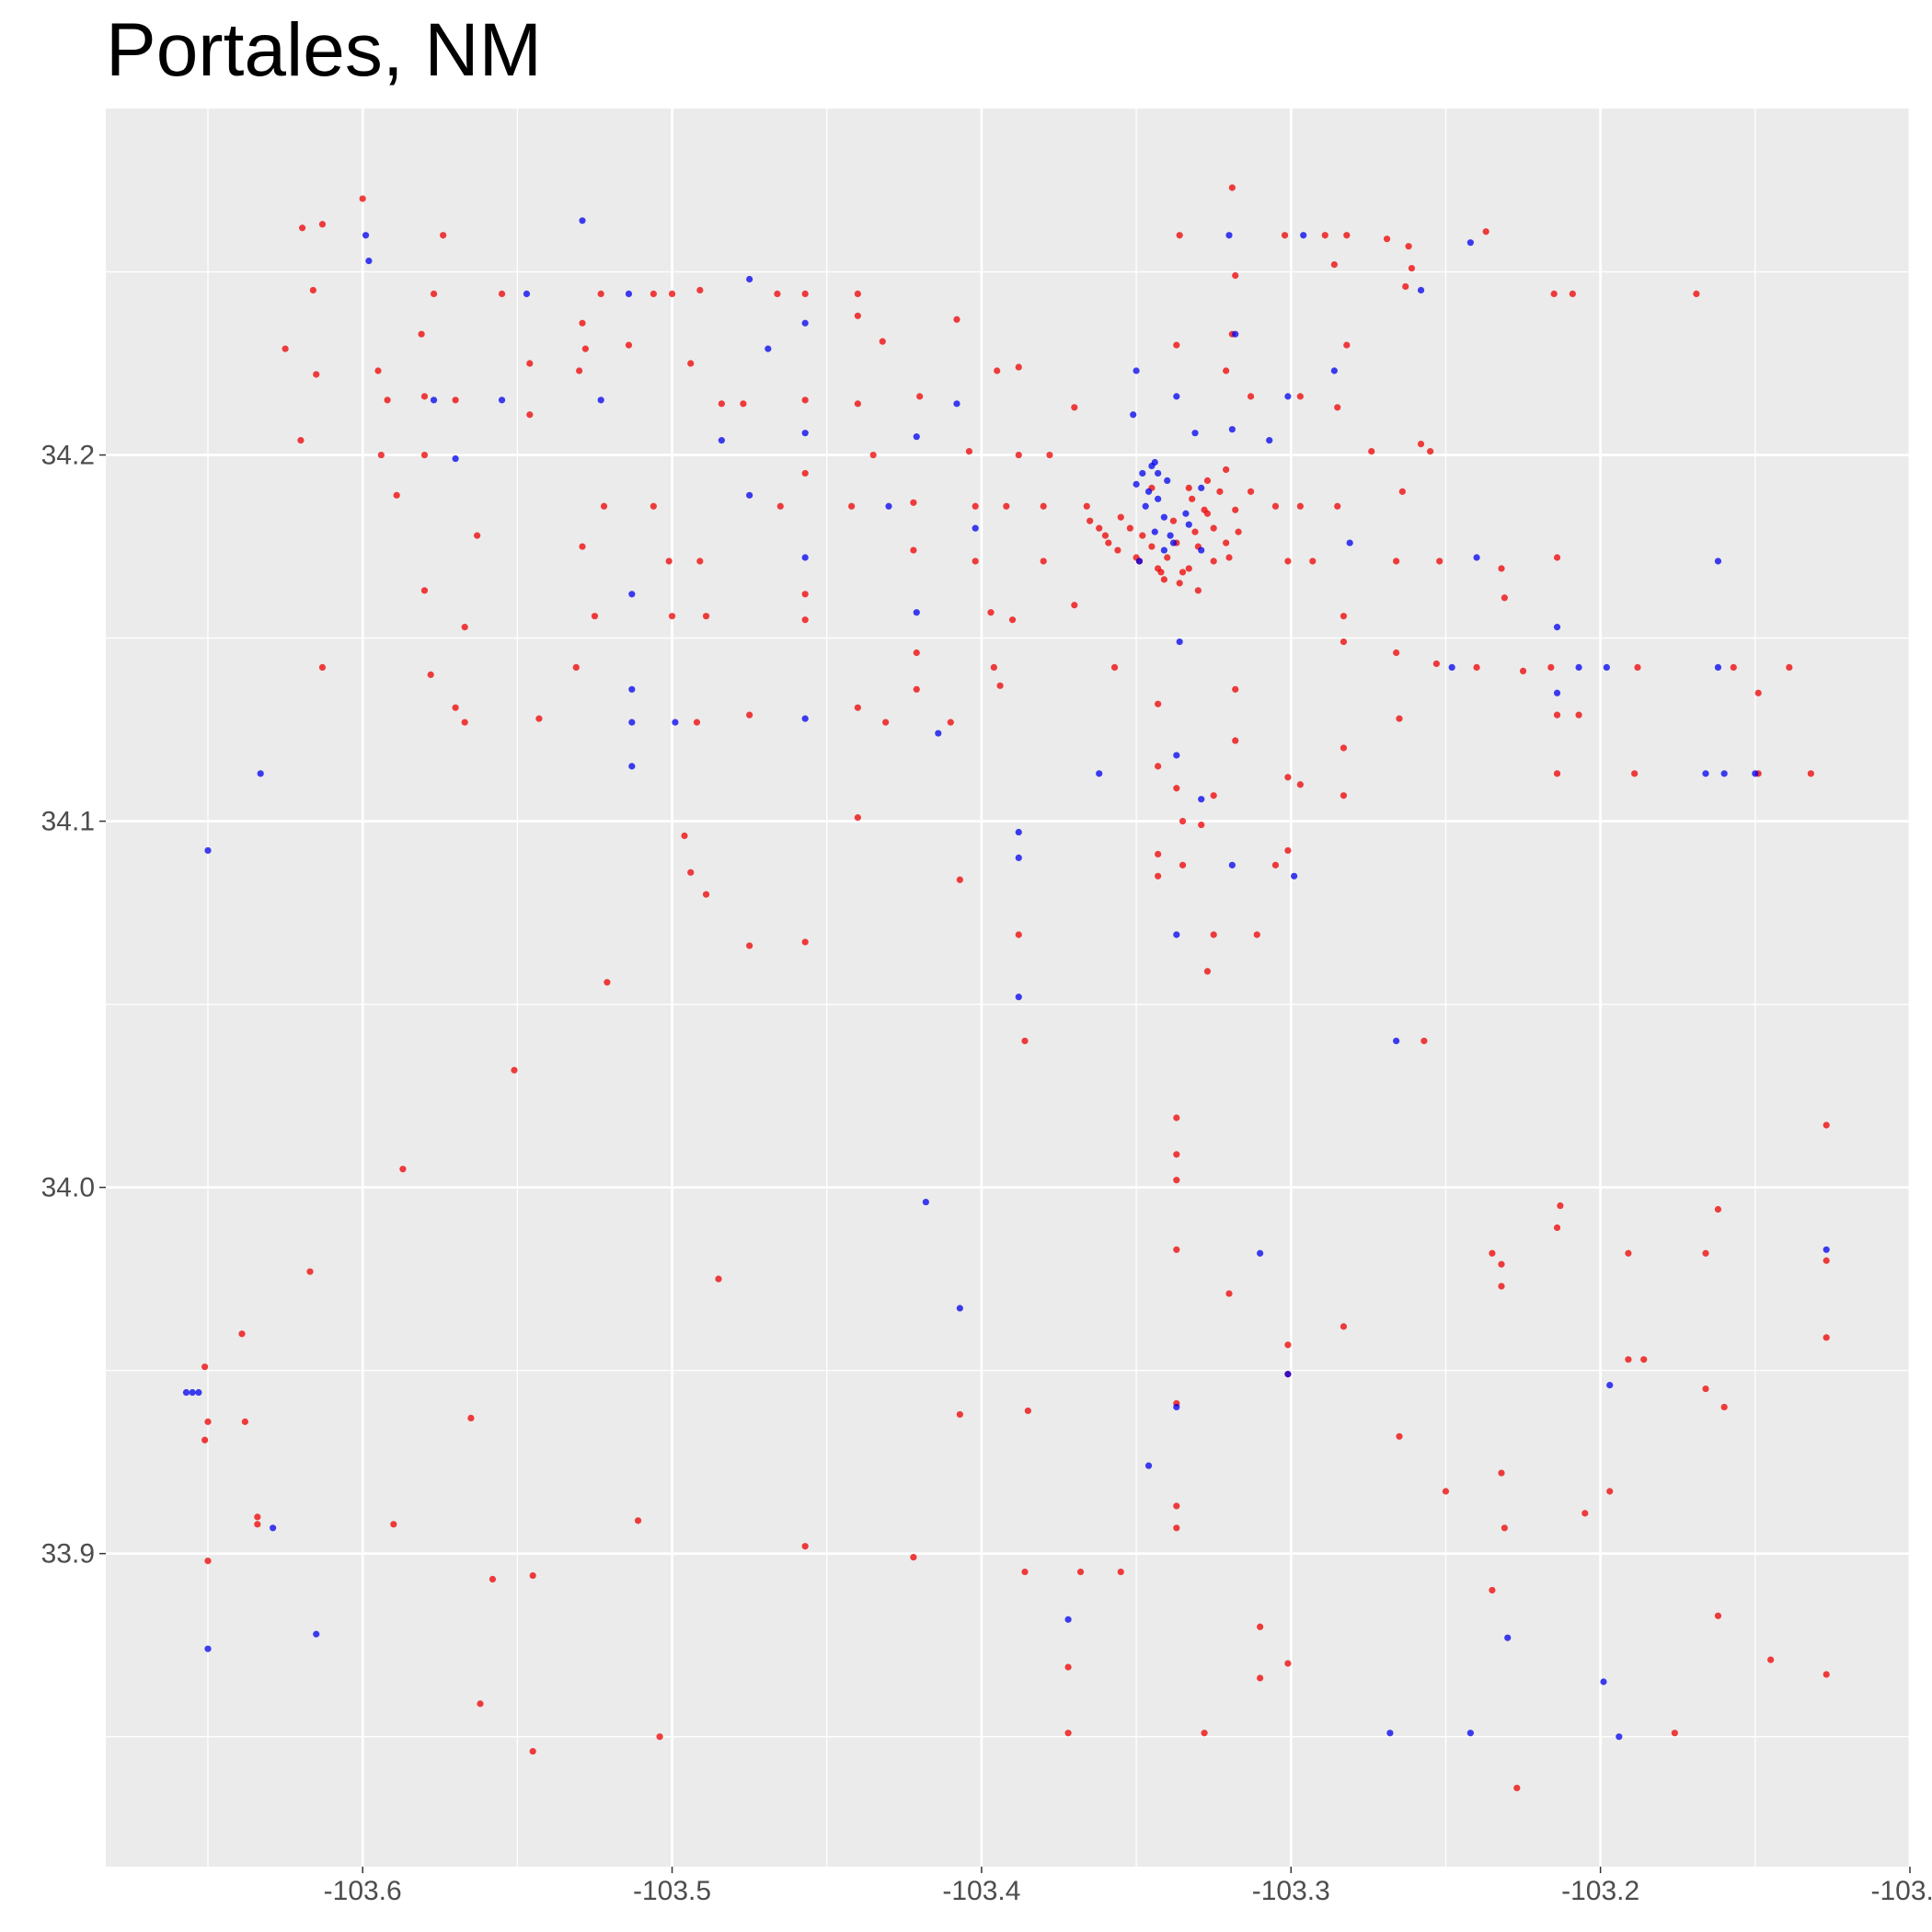  What do you see at coordinates (68, 1554) in the screenshot?
I see `y-tick-label: 33.9` at bounding box center [68, 1554].